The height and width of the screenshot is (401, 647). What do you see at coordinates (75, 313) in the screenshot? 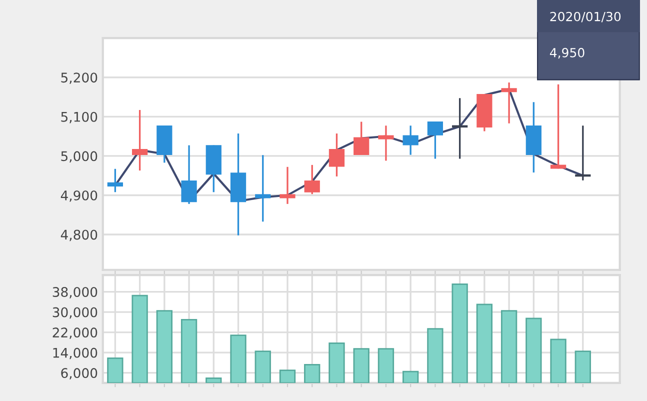
I see `y-tick-label: 30,000` at bounding box center [75, 313].